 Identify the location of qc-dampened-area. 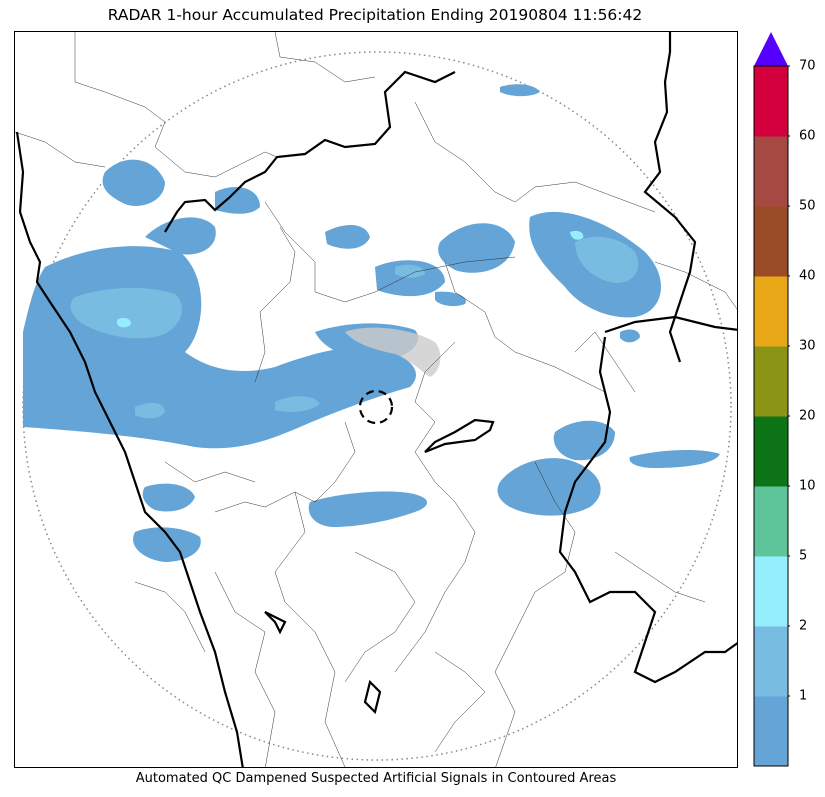
(393, 352).